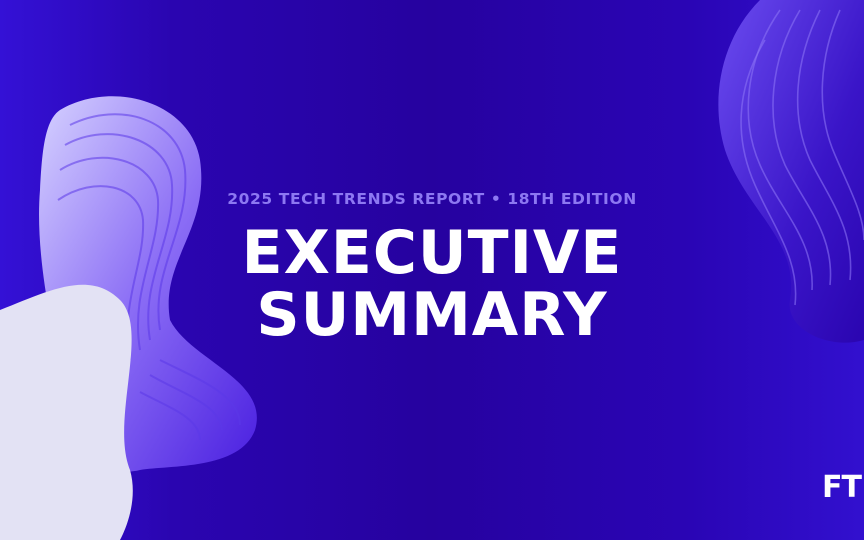 The width and height of the screenshot is (864, 540). What do you see at coordinates (432, 253) in the screenshot?
I see `title-line: EXECUTIVE` at bounding box center [432, 253].